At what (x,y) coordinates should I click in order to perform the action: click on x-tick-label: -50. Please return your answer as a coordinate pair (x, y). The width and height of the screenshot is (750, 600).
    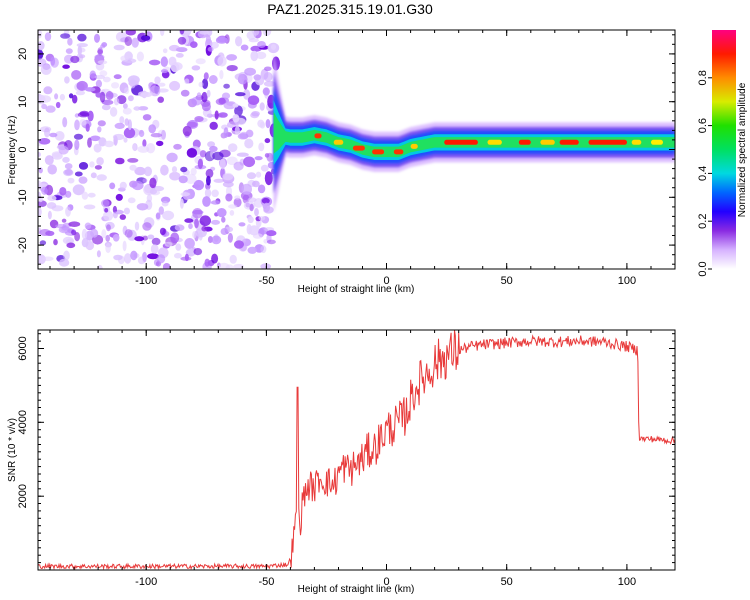
    Looking at the image, I should click on (266, 582).